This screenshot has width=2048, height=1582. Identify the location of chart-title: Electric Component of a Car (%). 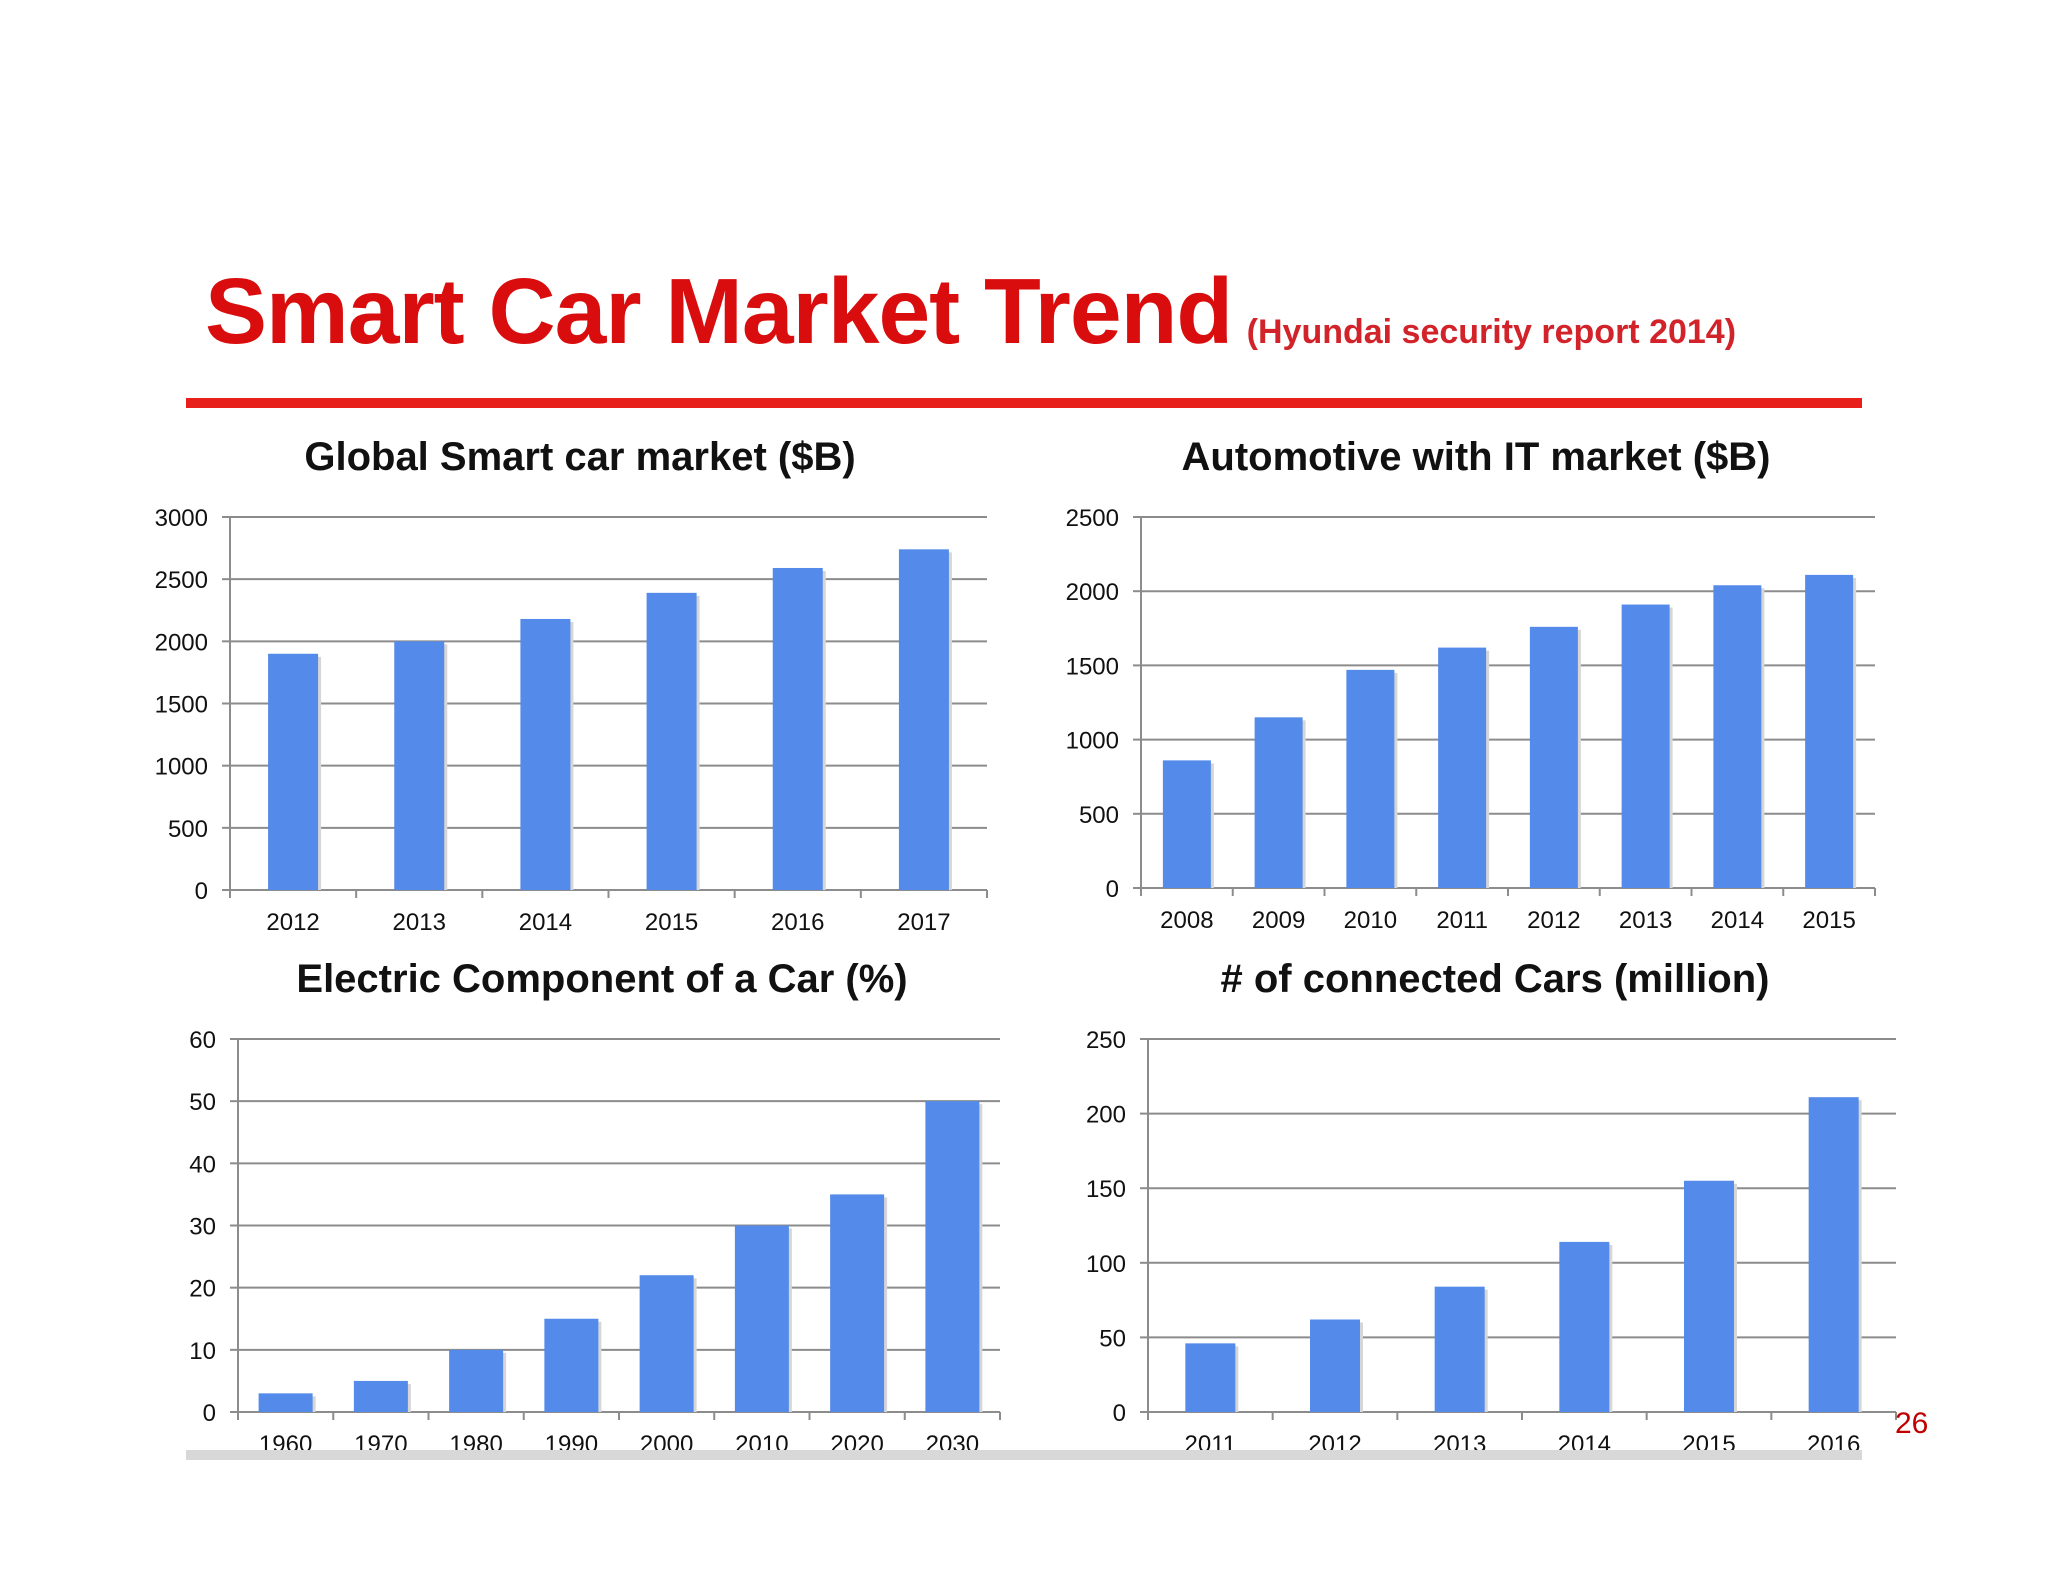
(601, 979).